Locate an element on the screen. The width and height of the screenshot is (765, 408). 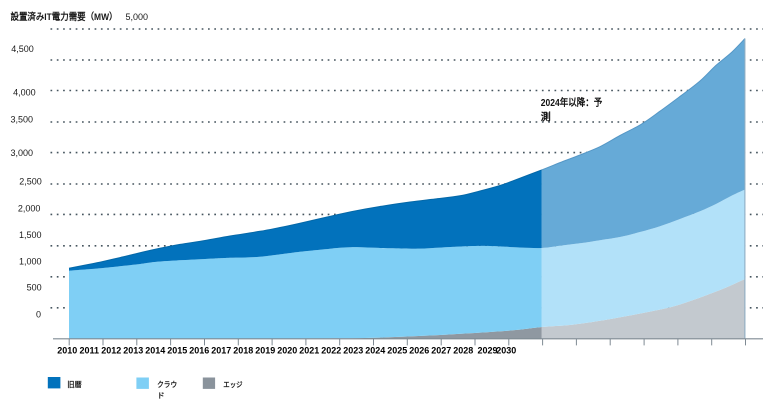
svg-text: 0 is located at coordinates (38, 314).